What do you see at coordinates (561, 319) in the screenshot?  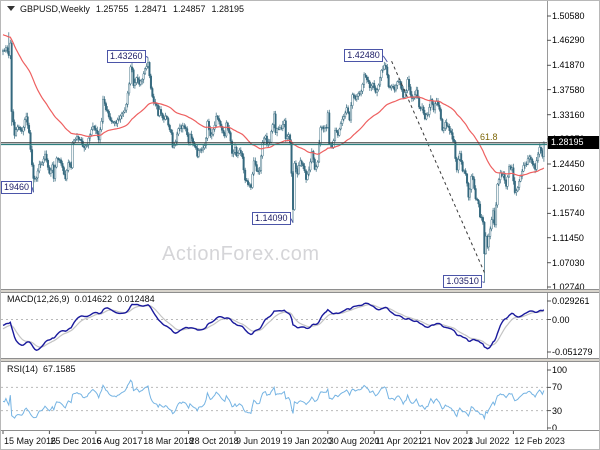 I see `y-axis-label: 0.00` at bounding box center [561, 319].